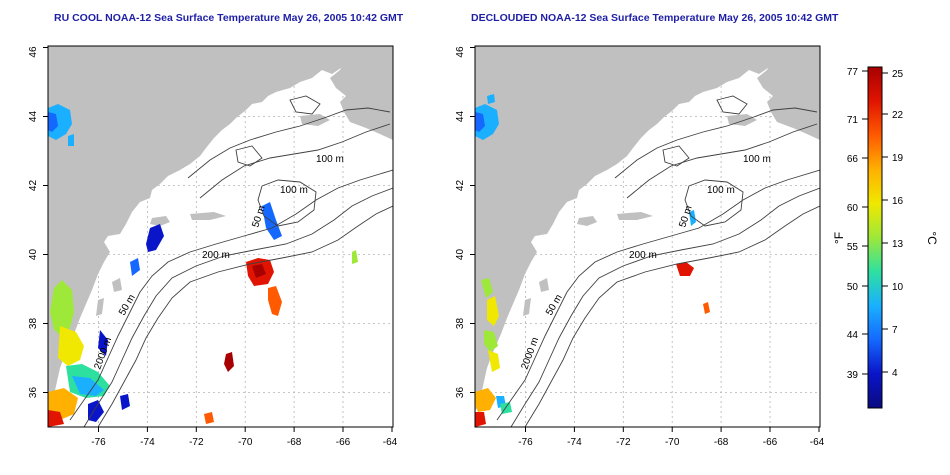 This screenshot has width=950, height=475. Describe the element at coordinates (898, 287) in the screenshot. I see `celsius-tick: 10` at that location.